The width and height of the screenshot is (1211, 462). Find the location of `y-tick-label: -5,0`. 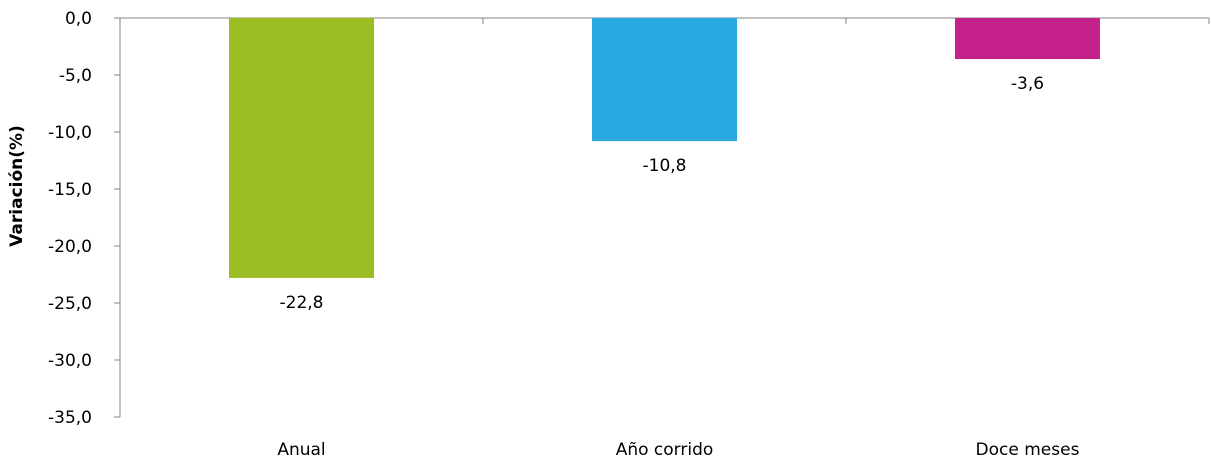

y-tick-label: -5,0 is located at coordinates (75, 76).